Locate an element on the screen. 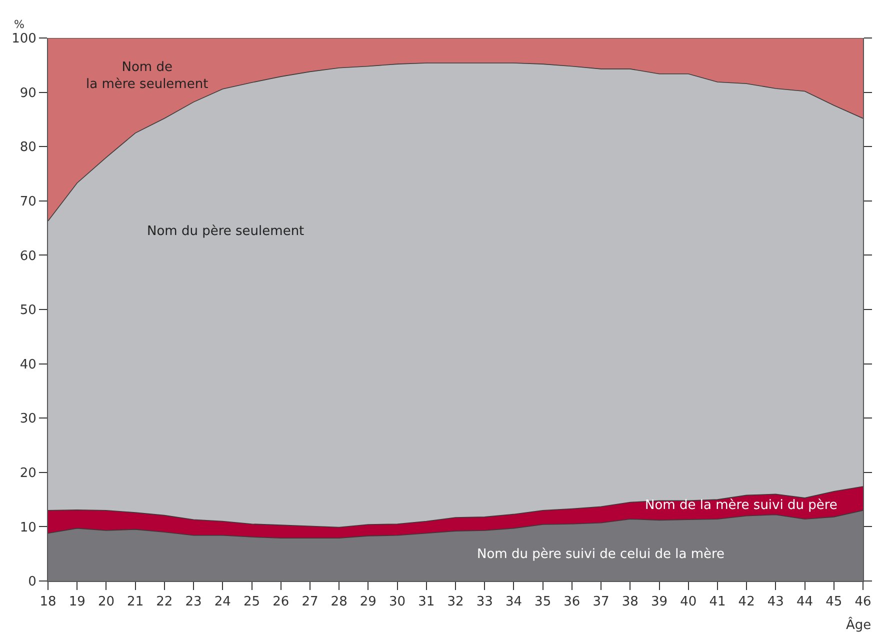 The width and height of the screenshot is (884, 643). x-tick-label: 41 is located at coordinates (717, 602).